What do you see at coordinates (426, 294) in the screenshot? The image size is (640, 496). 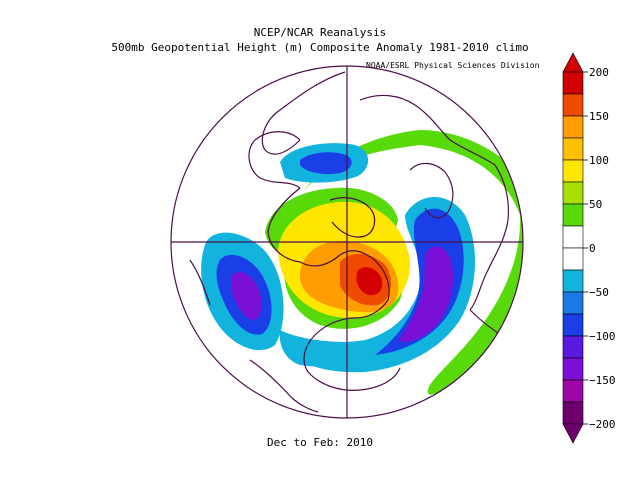 I see `anomaly-purple-atlantic` at bounding box center [426, 294].